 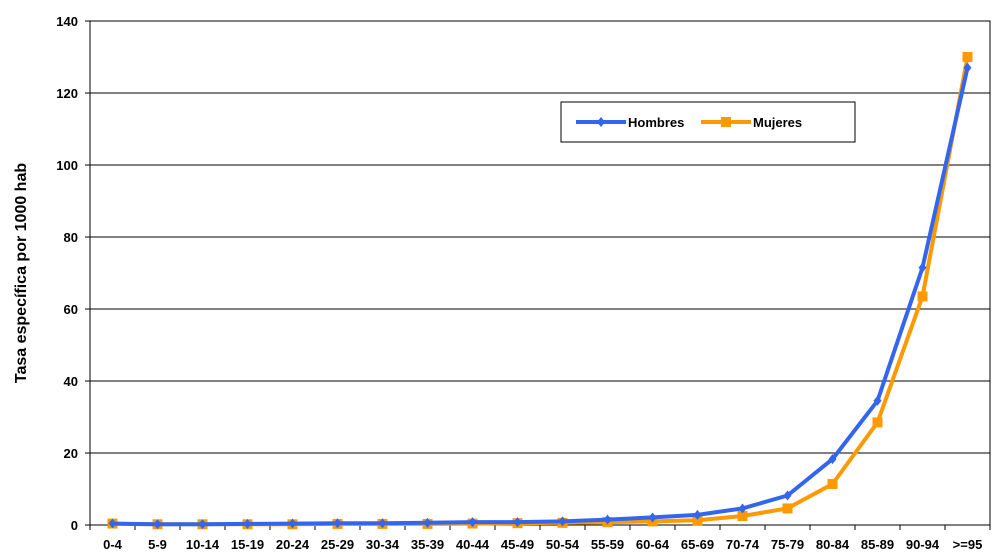 What do you see at coordinates (73, 273) in the screenshot?
I see `y-axis-ticks: 0 20 40 60 80 100 120 140` at bounding box center [73, 273].